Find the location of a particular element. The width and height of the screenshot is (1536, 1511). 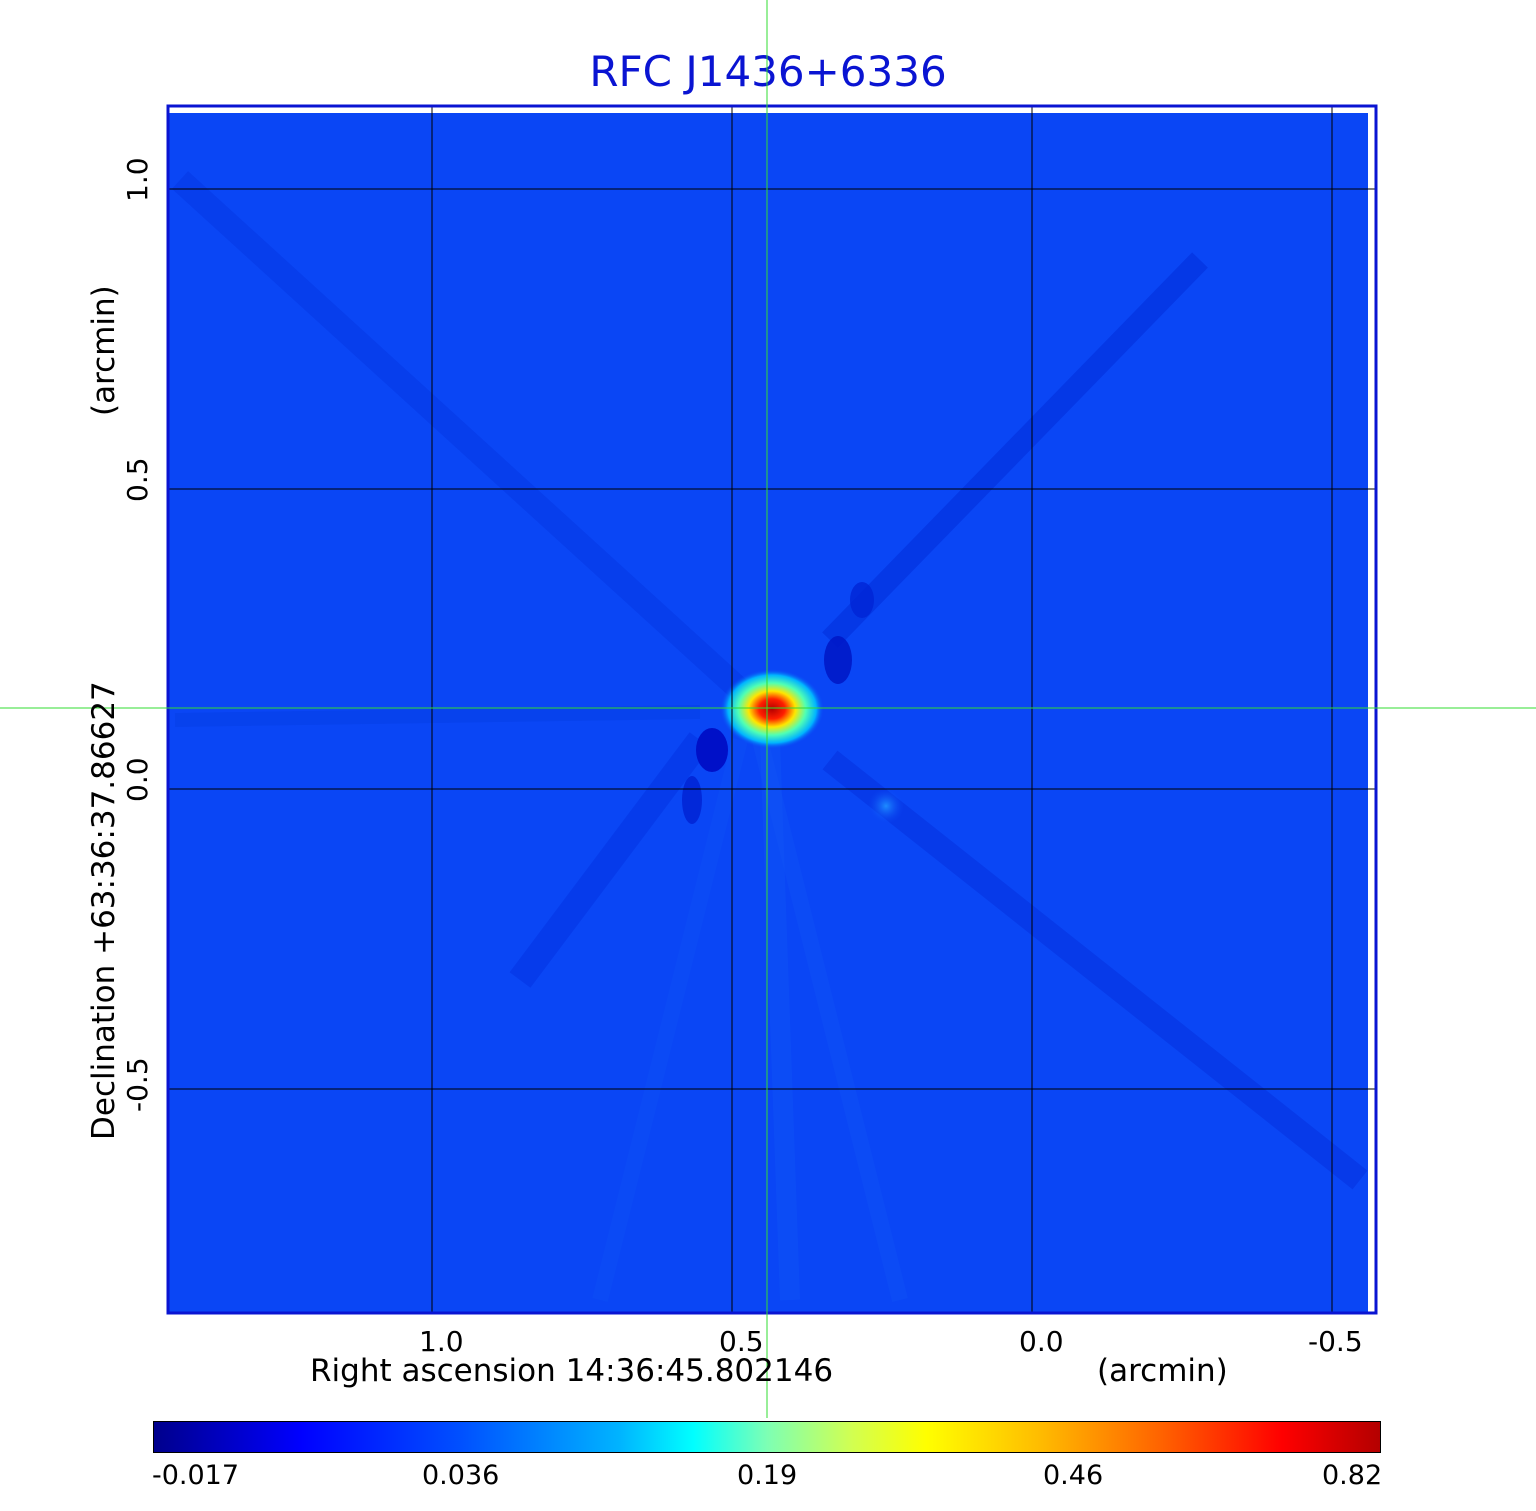

radio-source-peak is located at coordinates (772, 709).